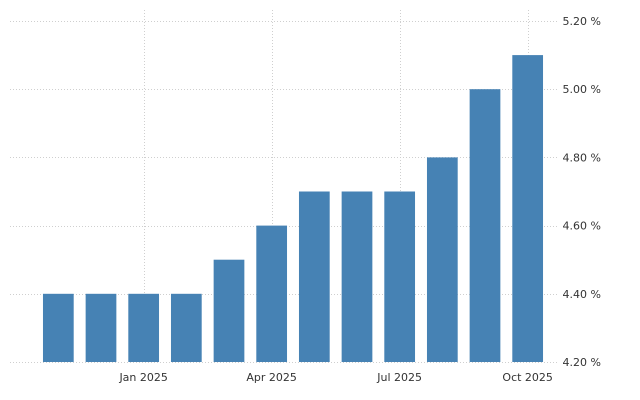 This screenshot has width=640, height=400. I want to click on bar-feb-2025, so click(186, 327).